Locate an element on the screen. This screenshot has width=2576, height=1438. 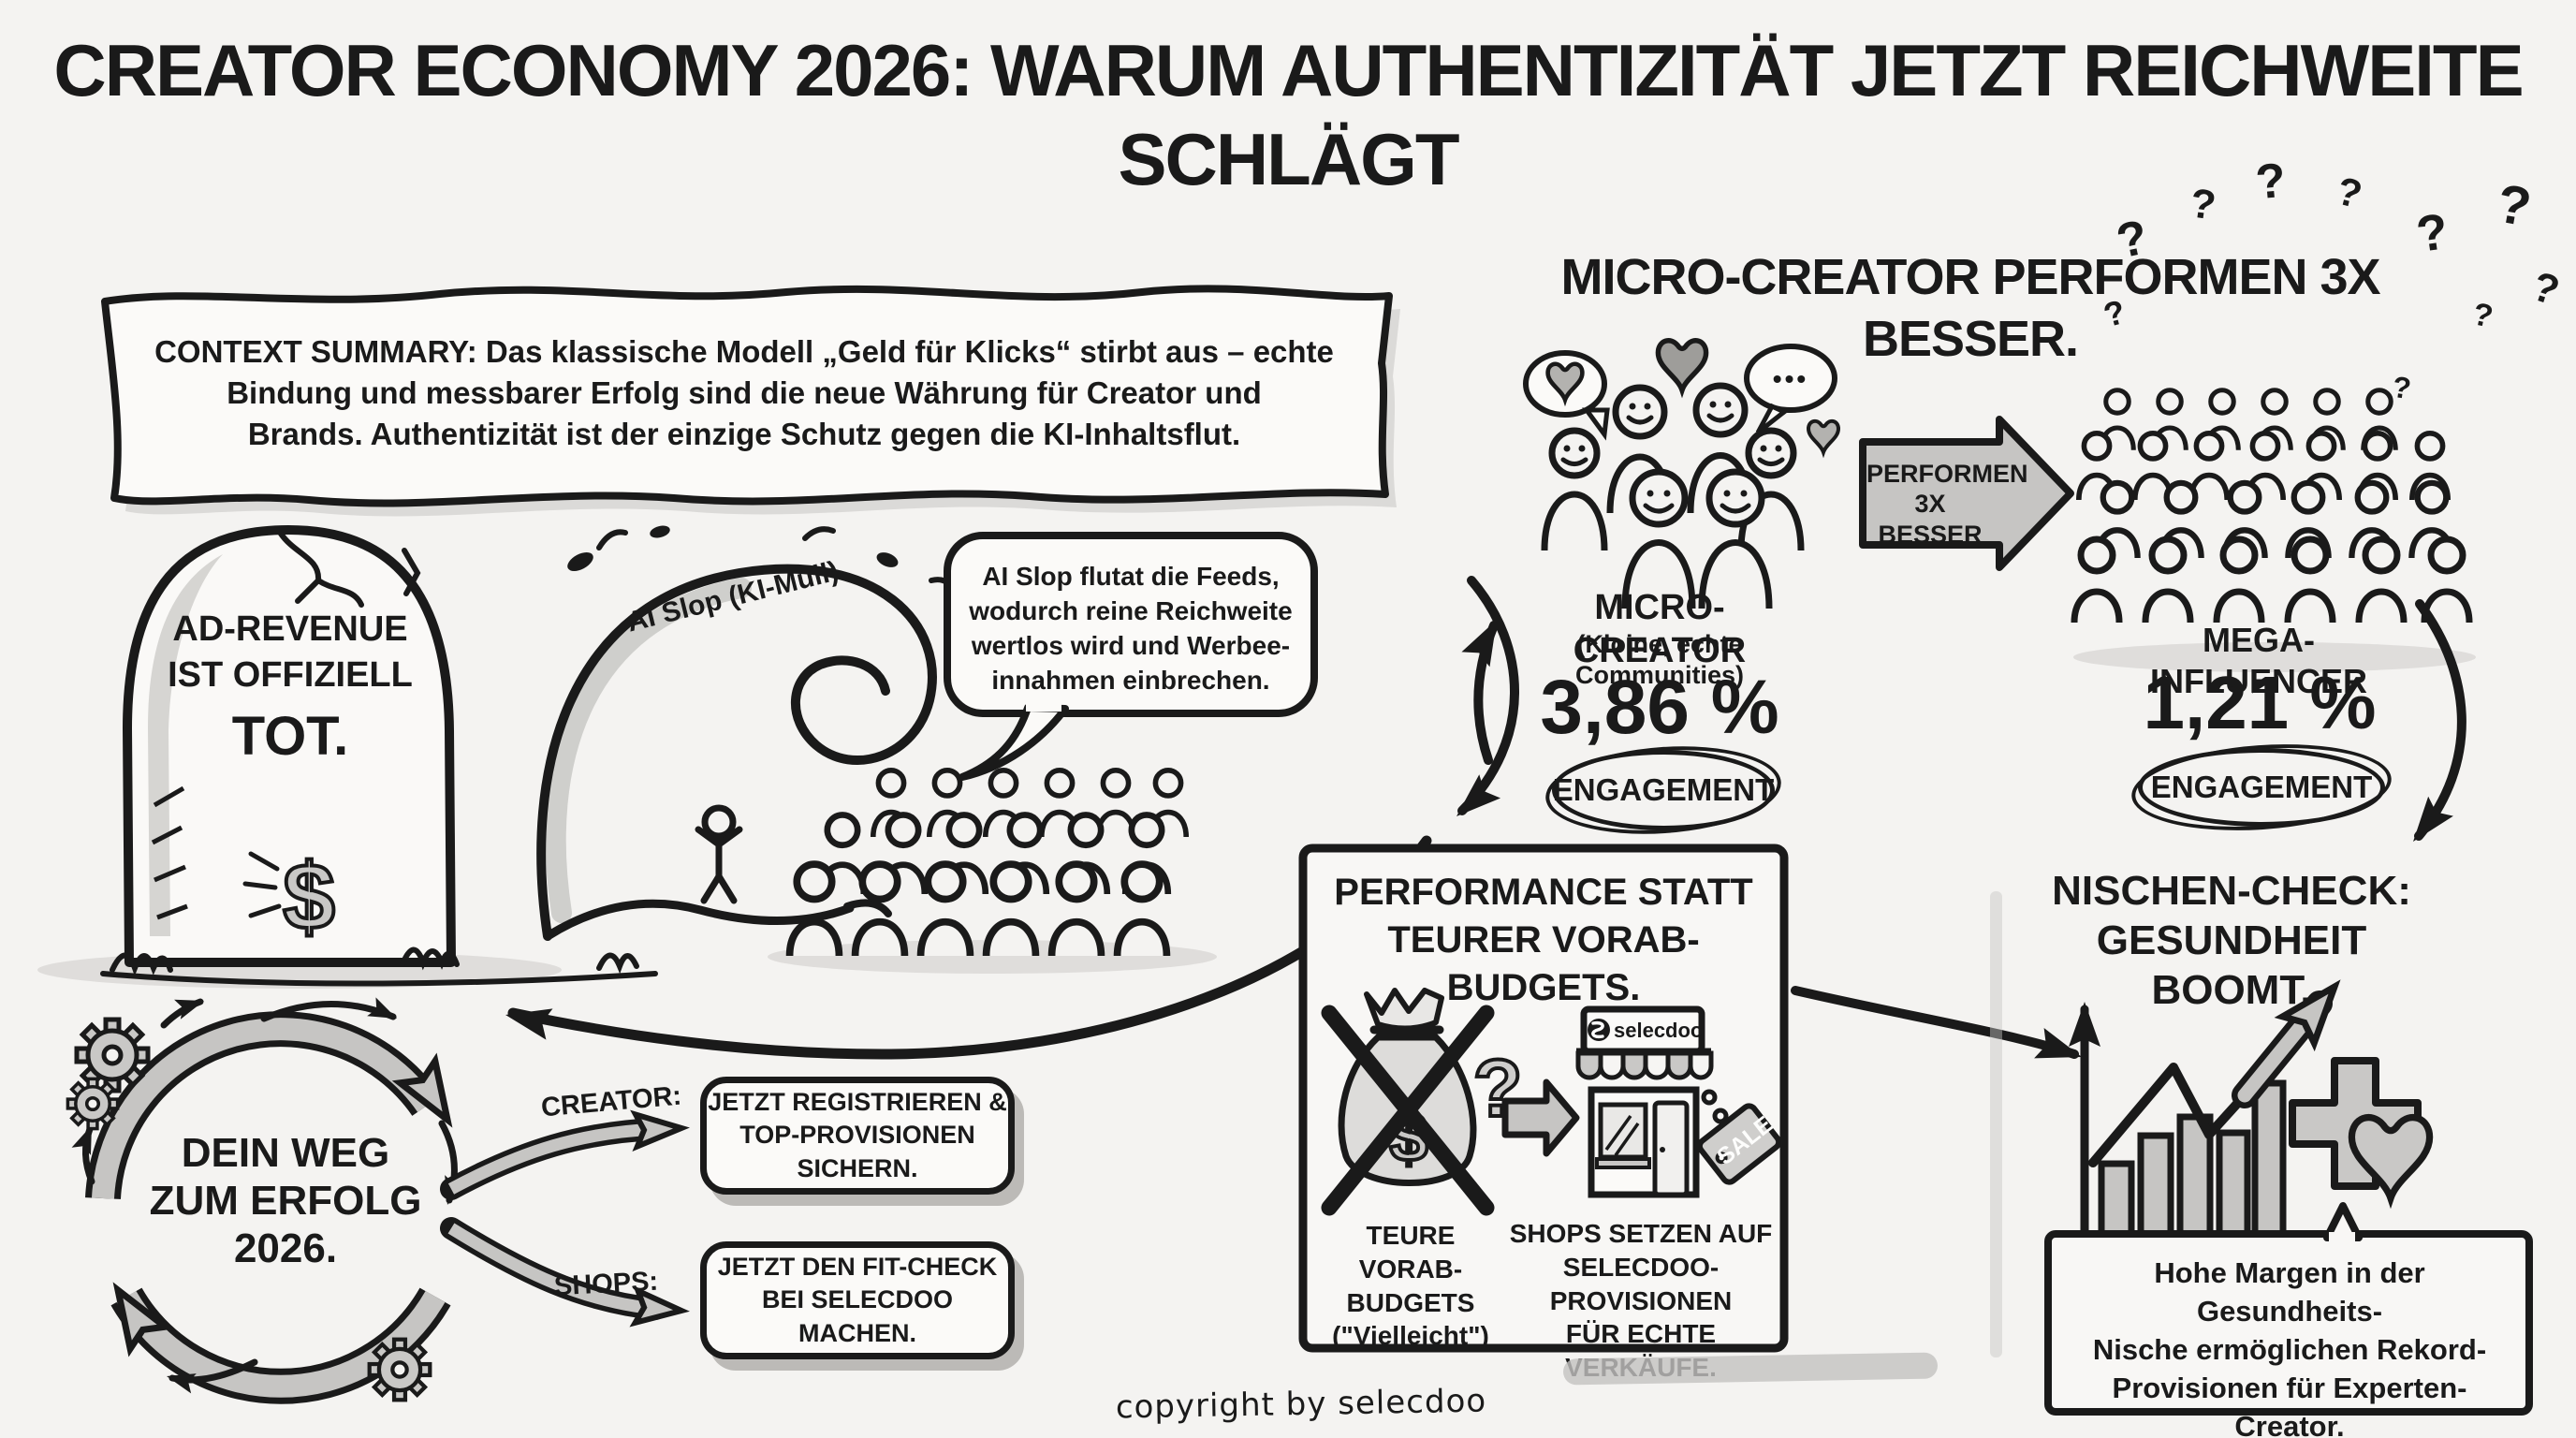
dollar-icon: $ is located at coordinates (309, 896).